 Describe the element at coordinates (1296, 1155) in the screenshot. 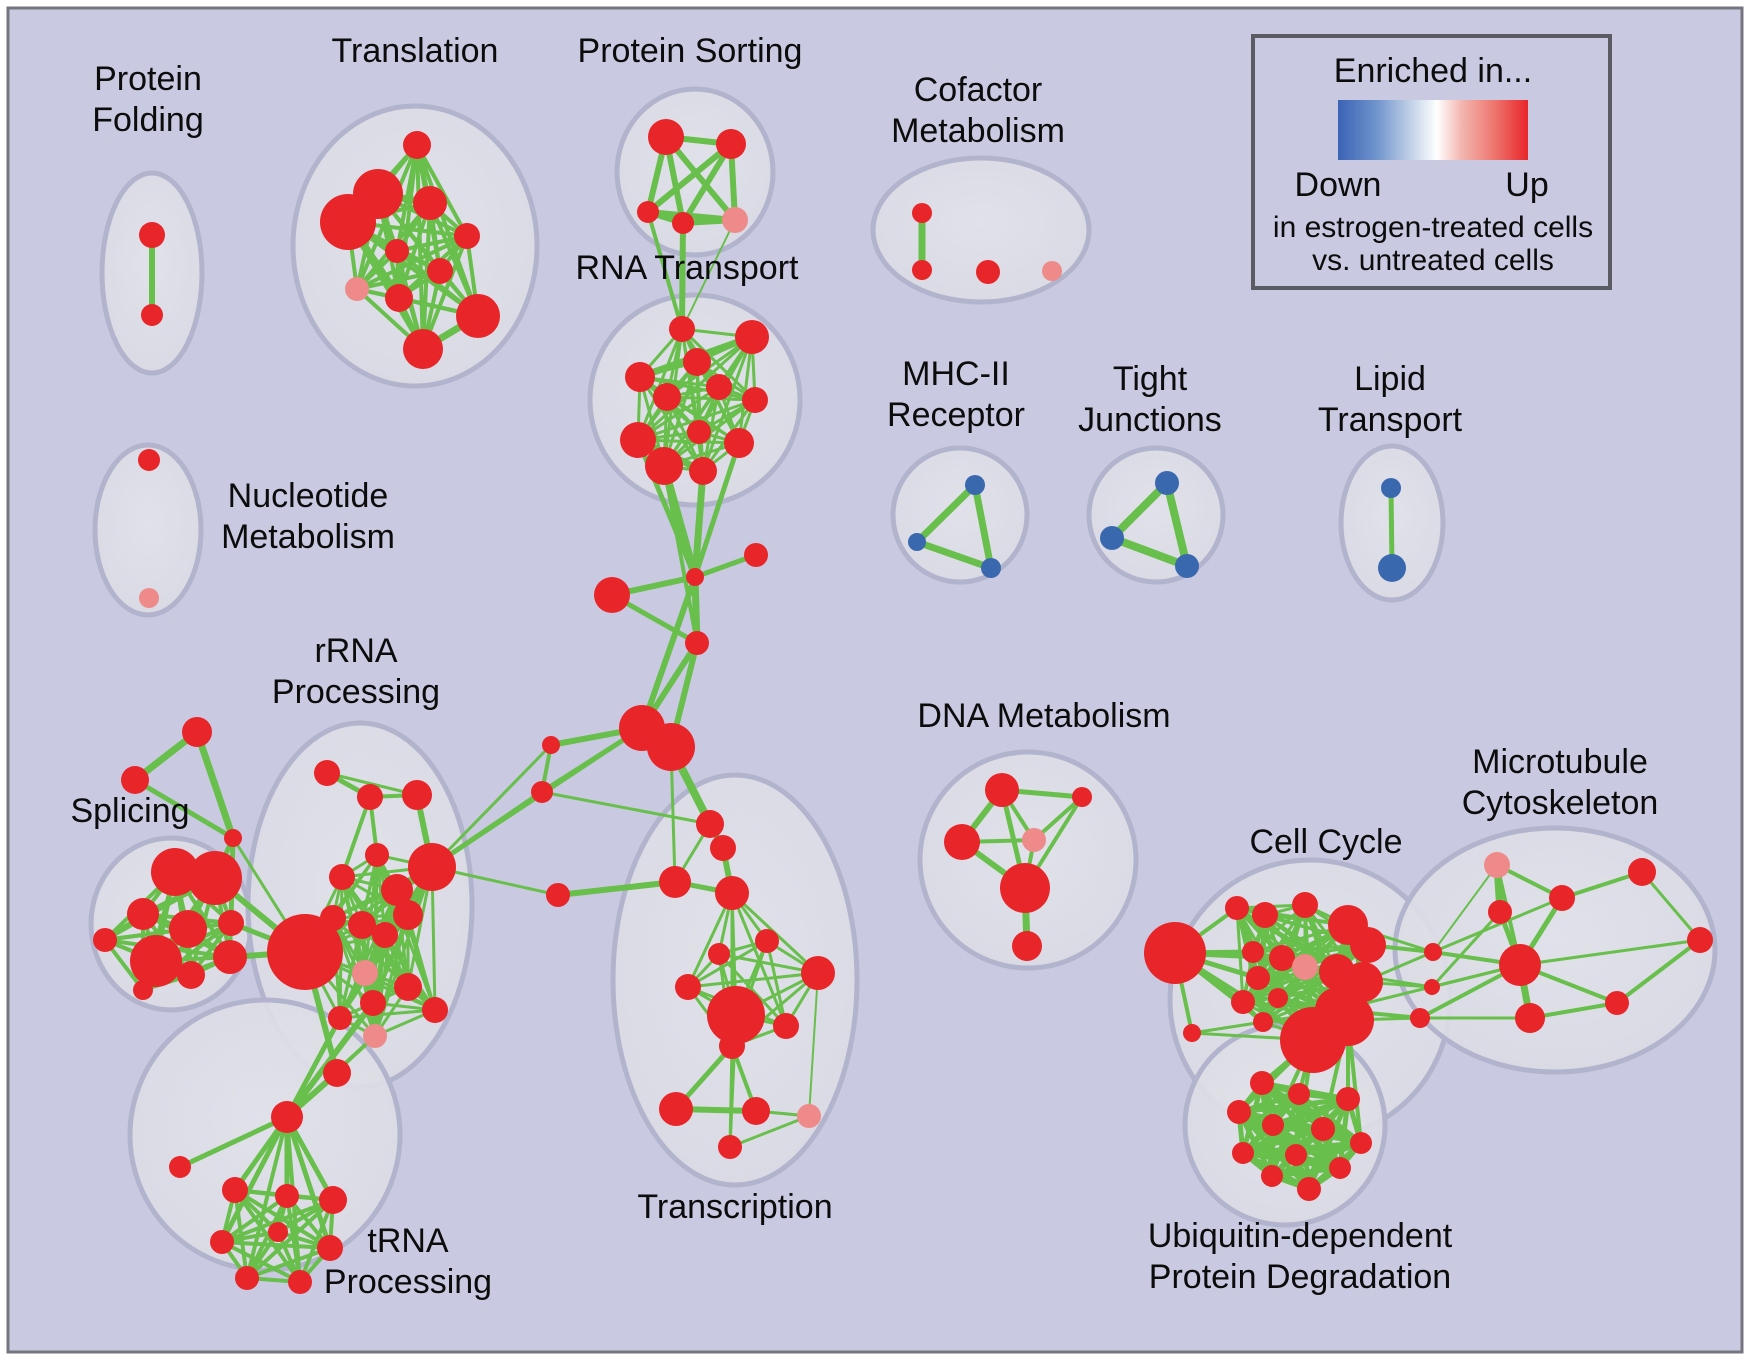

I see `node-v9` at that location.